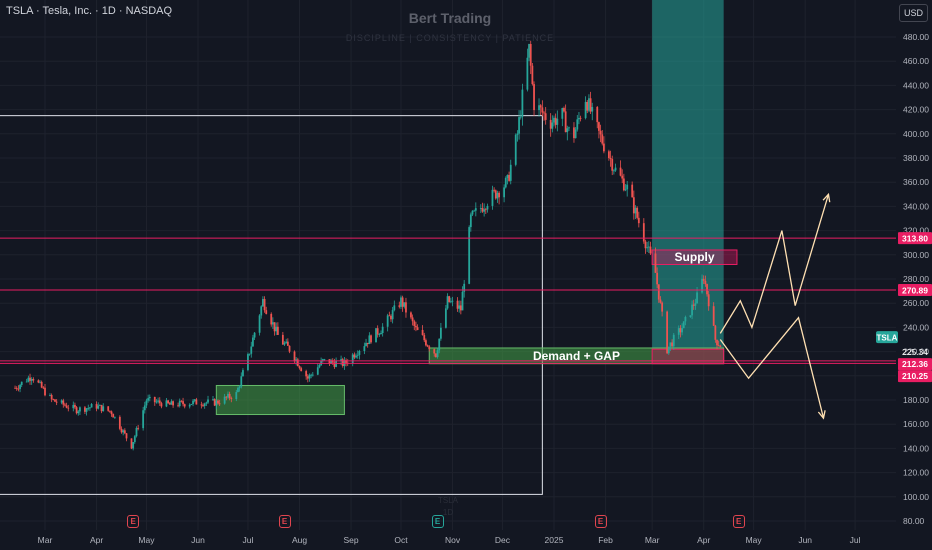 The image size is (932, 550). What do you see at coordinates (89, 11) in the screenshot?
I see `symbol-title: TSLA · Tesla, Inc. · 1D · NASDAQ` at bounding box center [89, 11].